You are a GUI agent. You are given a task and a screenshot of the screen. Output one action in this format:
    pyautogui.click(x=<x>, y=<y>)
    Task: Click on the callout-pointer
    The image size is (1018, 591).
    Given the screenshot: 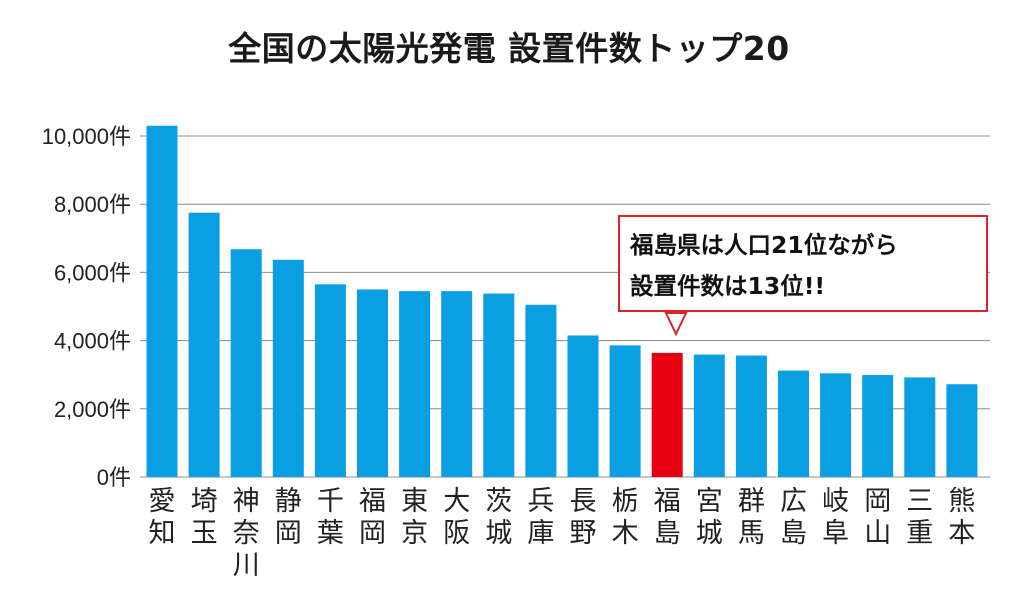 What is the action you would take?
    pyautogui.click(x=676, y=324)
    